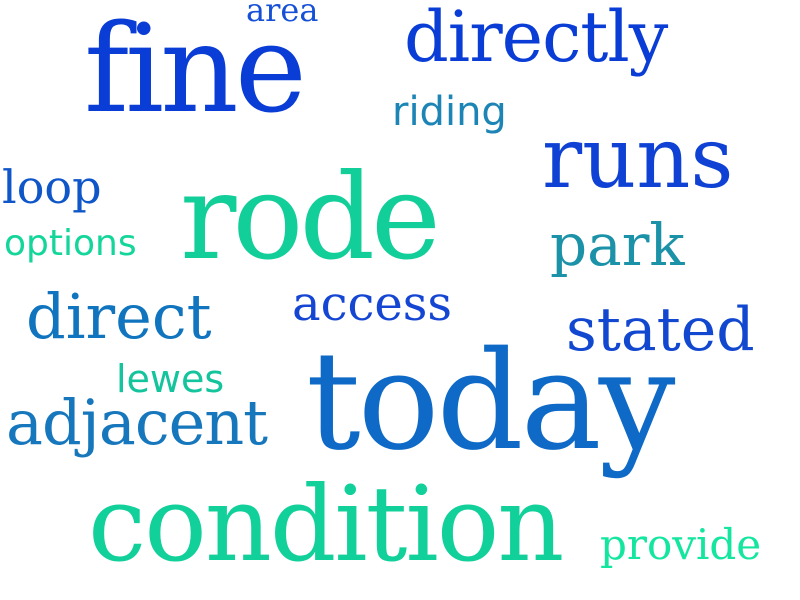  I want to click on word-direct: direct, so click(119, 316).